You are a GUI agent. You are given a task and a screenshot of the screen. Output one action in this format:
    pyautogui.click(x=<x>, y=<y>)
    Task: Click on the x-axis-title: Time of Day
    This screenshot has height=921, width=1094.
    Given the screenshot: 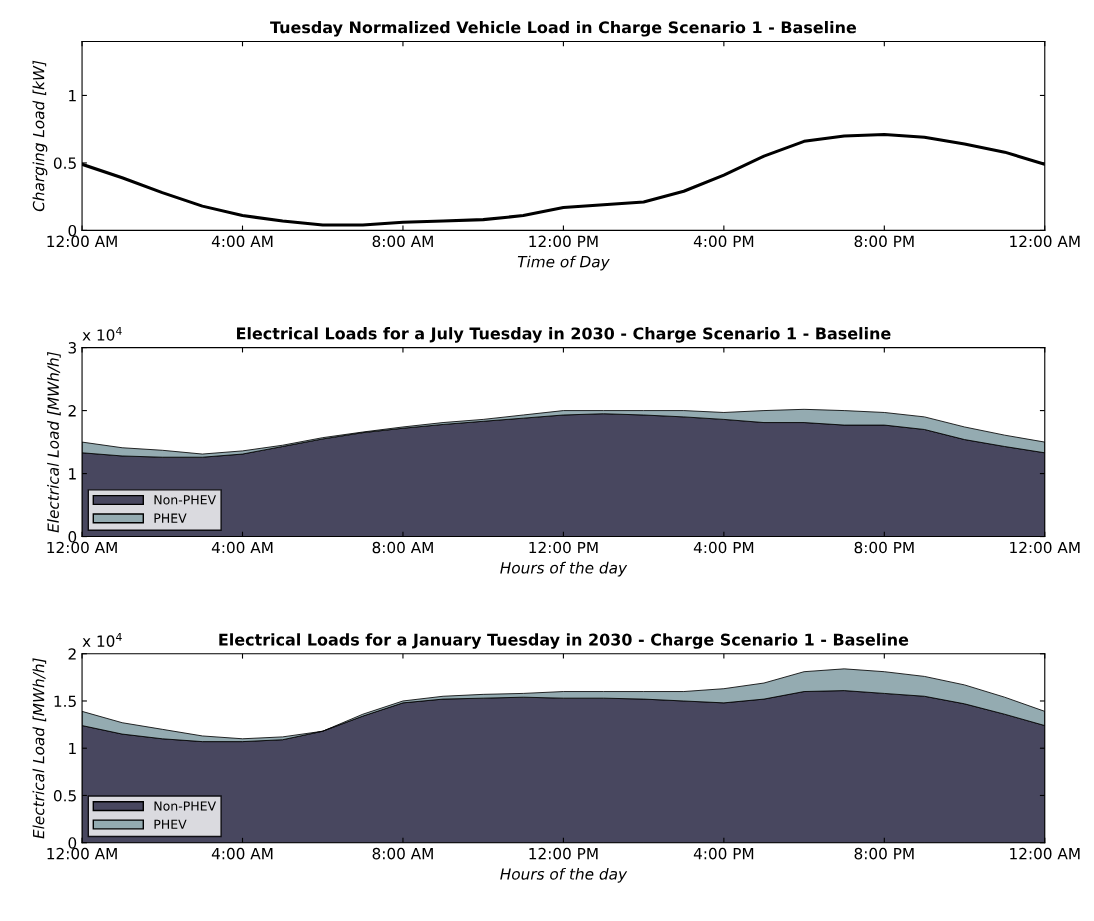 What is the action you would take?
    pyautogui.click(x=563, y=263)
    